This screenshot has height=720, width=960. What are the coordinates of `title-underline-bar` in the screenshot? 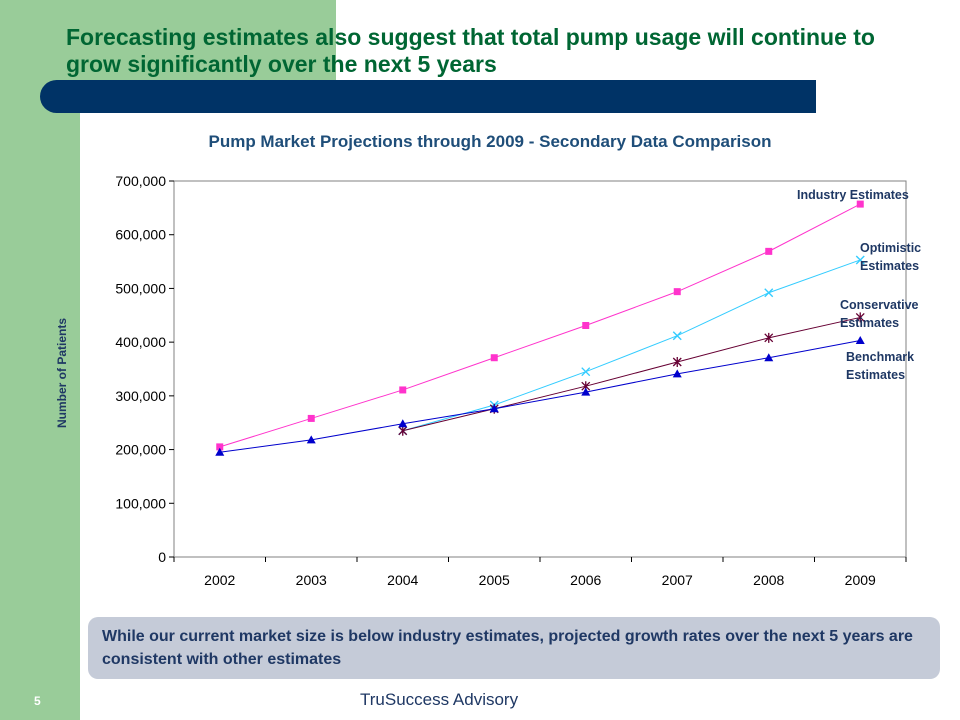 It's located at (428, 96).